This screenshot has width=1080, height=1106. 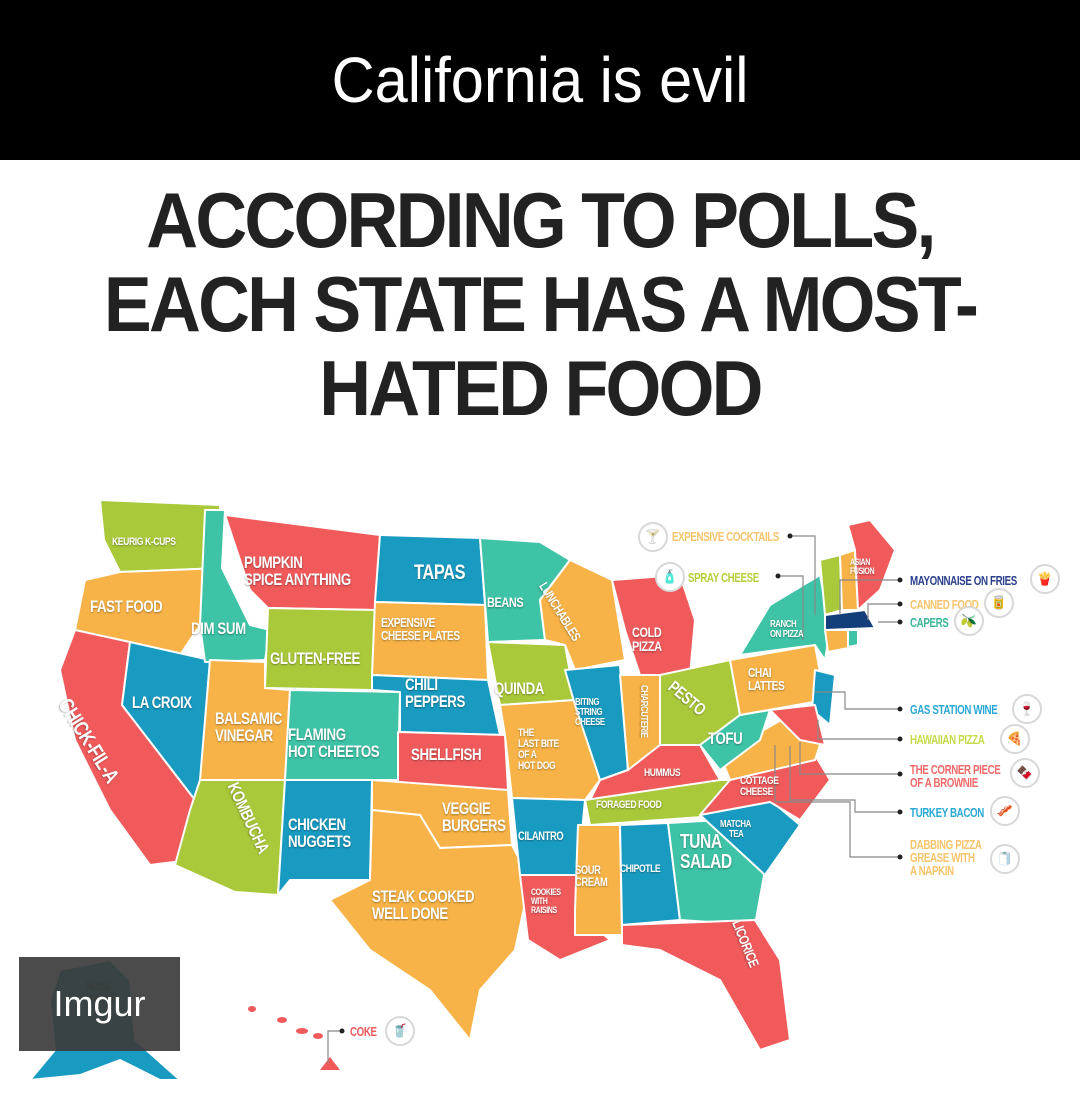 What do you see at coordinates (831, 585) in the screenshot?
I see `state-vermont` at bounding box center [831, 585].